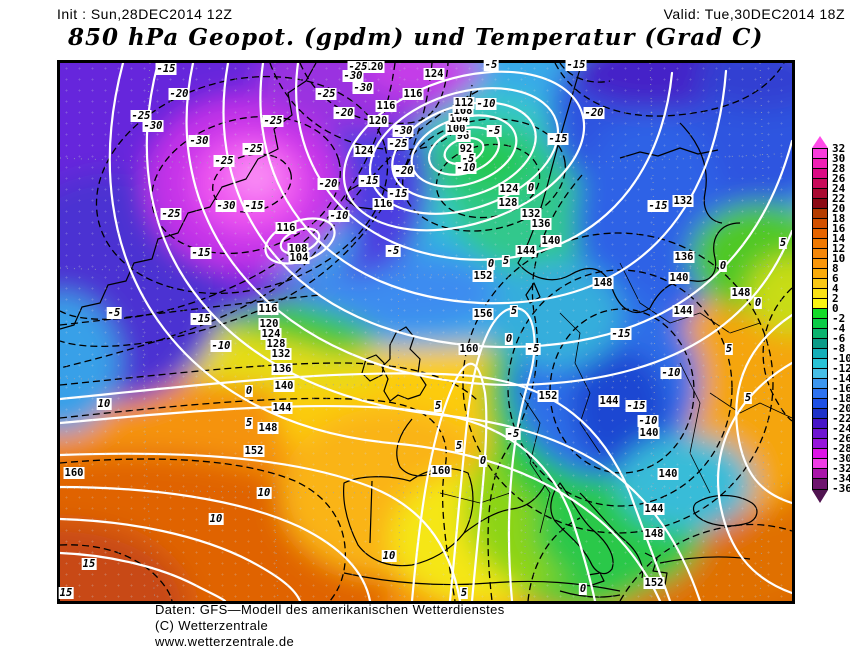  What do you see at coordinates (508, 203) in the screenshot?
I see `geopotential-label: 128` at bounding box center [508, 203].